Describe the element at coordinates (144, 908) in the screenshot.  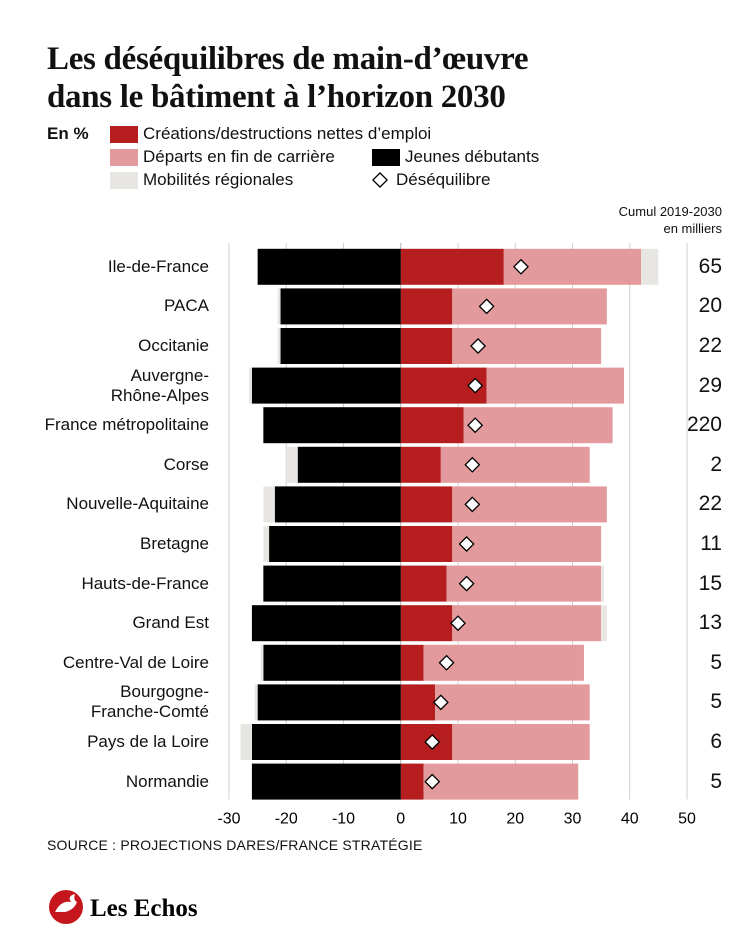
I see `brand: Les Echos` at that location.